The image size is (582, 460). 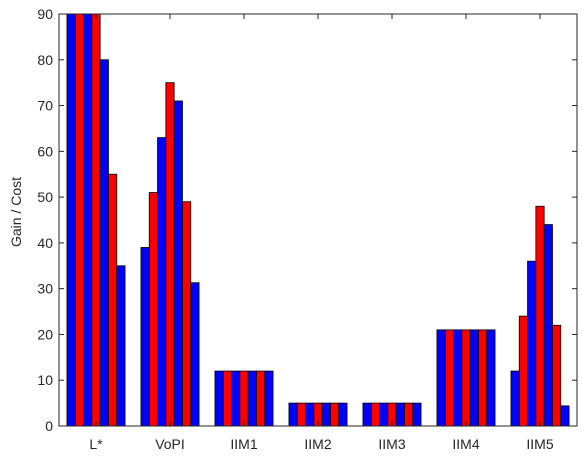 I want to click on y-tick-label: 40, so click(x=45, y=243).